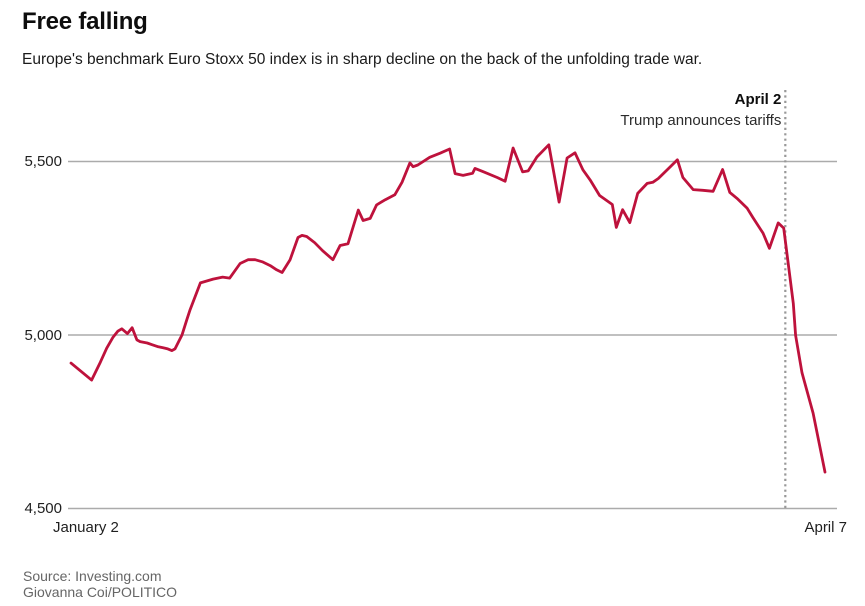  I want to click on annotation-text: Trump announces tariffs, so click(701, 120).